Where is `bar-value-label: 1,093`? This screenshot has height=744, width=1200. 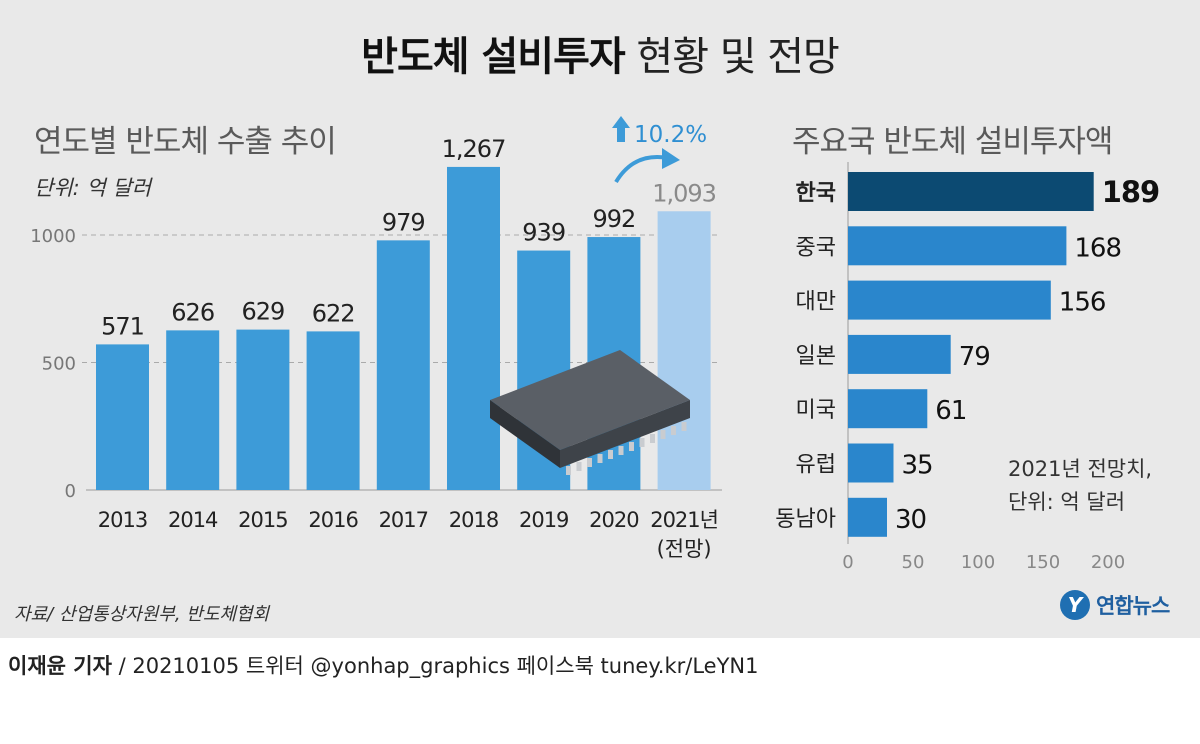 bar-value-label: 1,093 is located at coordinates (684, 193).